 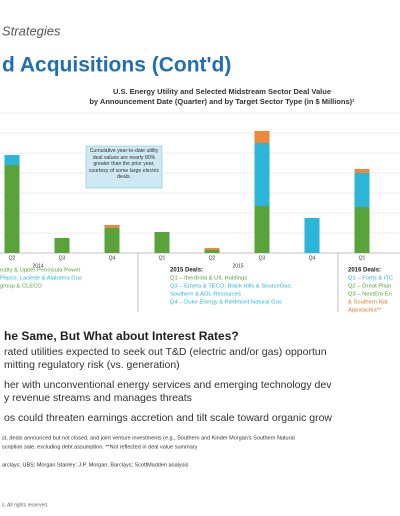 What do you see at coordinates (208, 279) in the screenshot?
I see `deal-text: Q1 – Iberdrola & UIL Holdings` at bounding box center [208, 279].